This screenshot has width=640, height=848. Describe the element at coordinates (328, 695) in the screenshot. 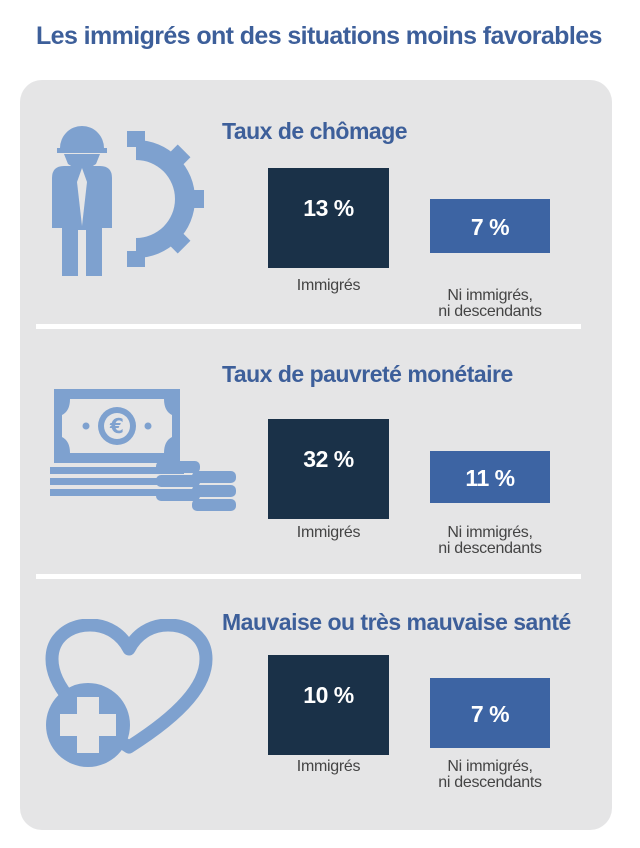

I see `bar-value-immigres: 10 %` at that location.